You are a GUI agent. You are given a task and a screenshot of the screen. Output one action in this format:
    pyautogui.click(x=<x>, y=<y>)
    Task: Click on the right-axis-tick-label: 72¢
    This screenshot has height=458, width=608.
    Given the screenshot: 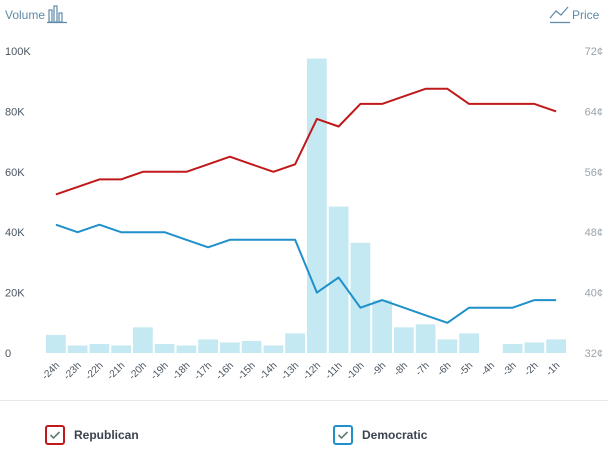 What is the action you would take?
    pyautogui.click(x=594, y=52)
    